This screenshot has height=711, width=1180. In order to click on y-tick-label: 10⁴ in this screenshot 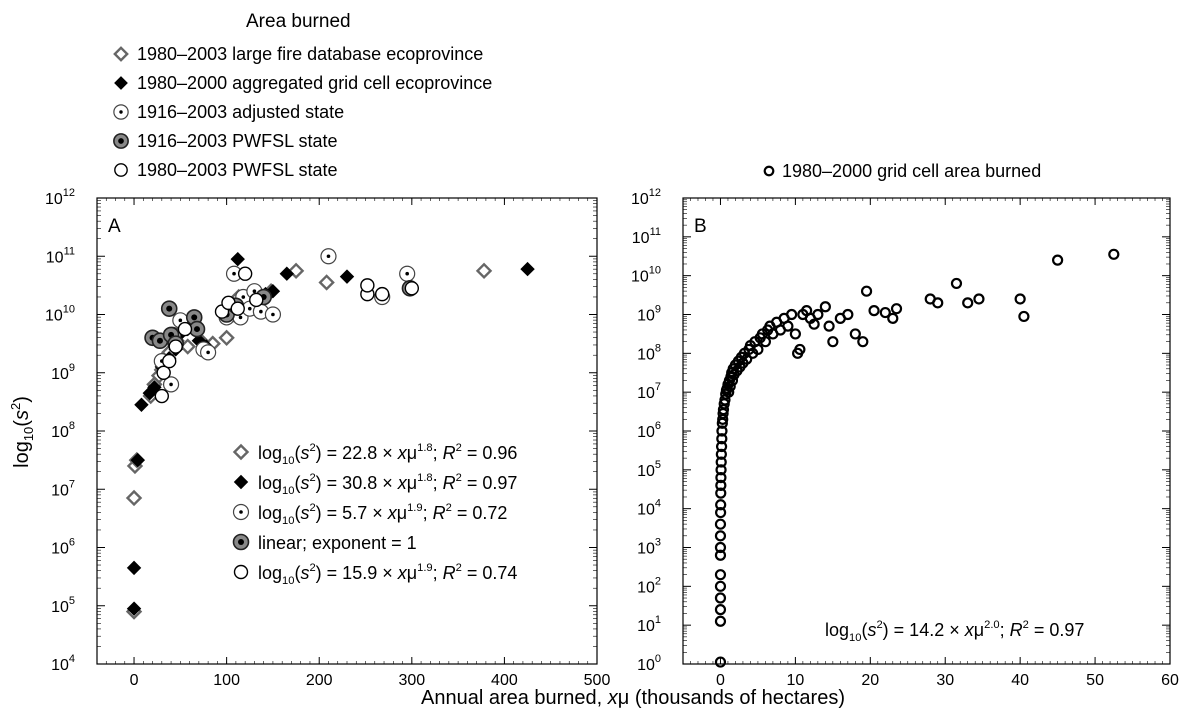, I will do `click(649, 508)`.